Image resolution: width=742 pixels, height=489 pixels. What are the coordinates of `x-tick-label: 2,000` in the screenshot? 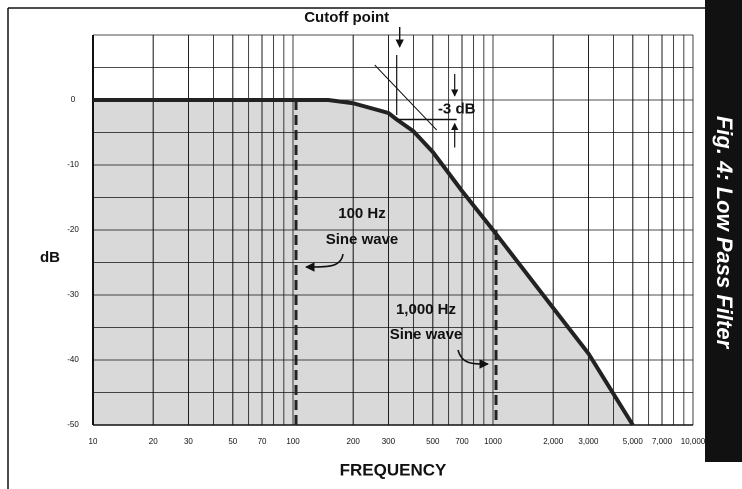 It's located at (553, 441).